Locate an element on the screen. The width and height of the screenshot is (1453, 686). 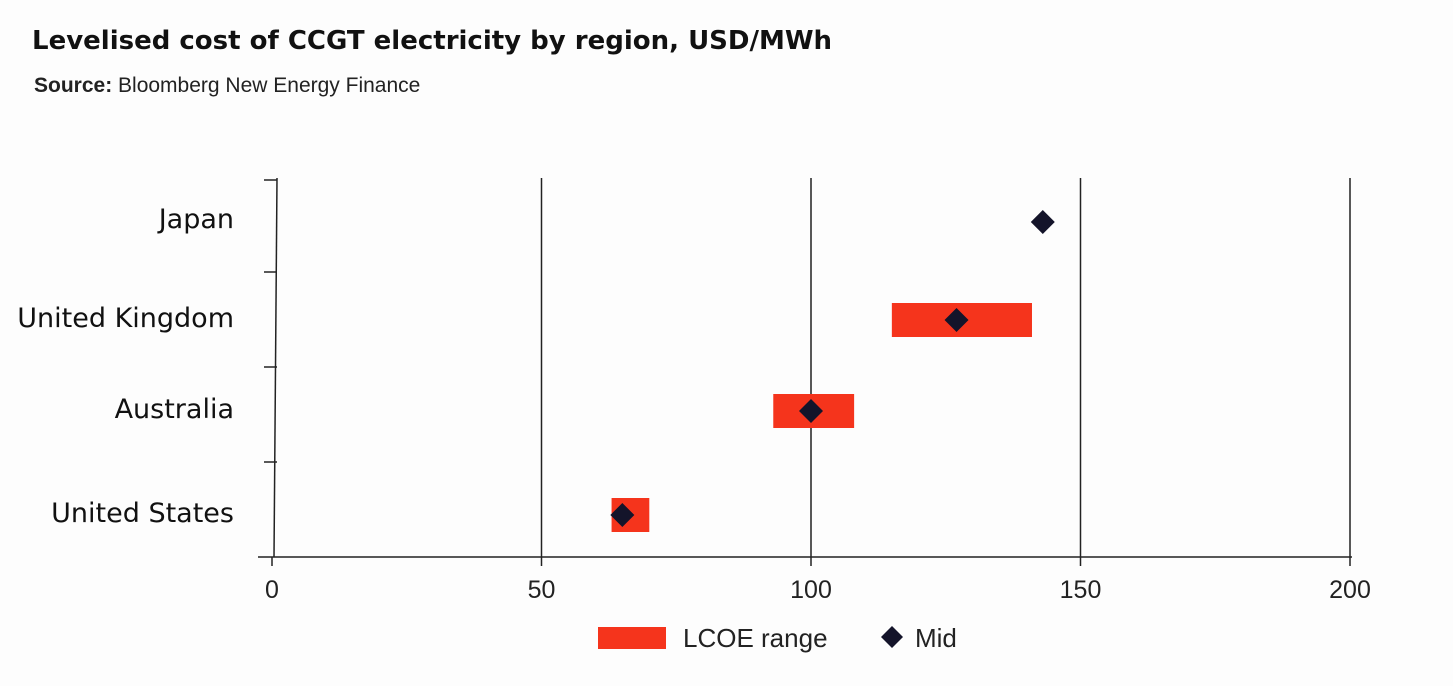
category-label-3: United States is located at coordinates (142, 513).